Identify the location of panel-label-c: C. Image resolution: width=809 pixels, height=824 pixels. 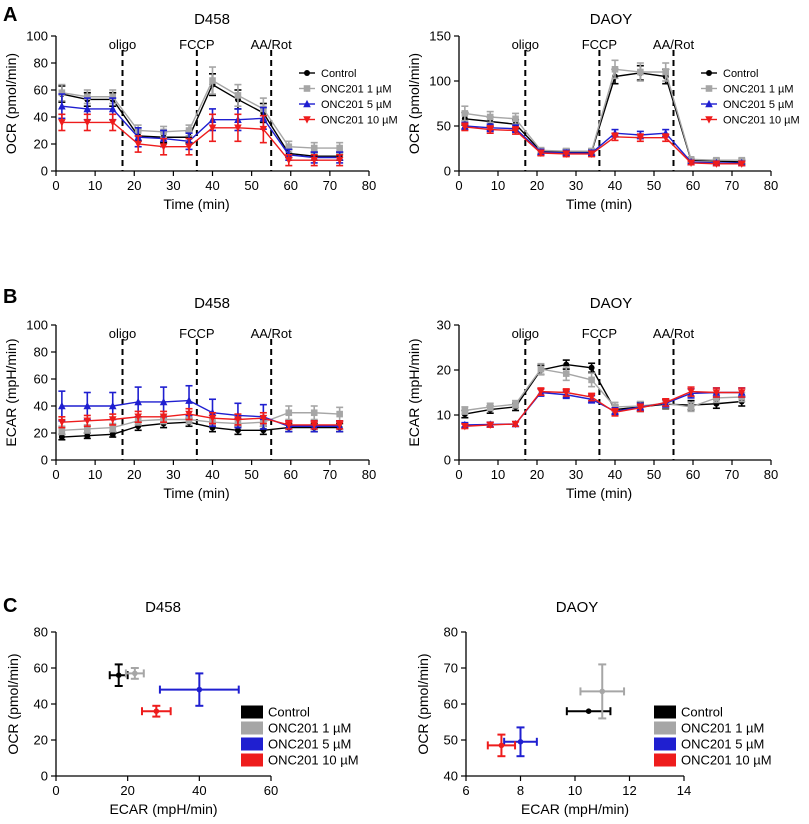
(10, 606).